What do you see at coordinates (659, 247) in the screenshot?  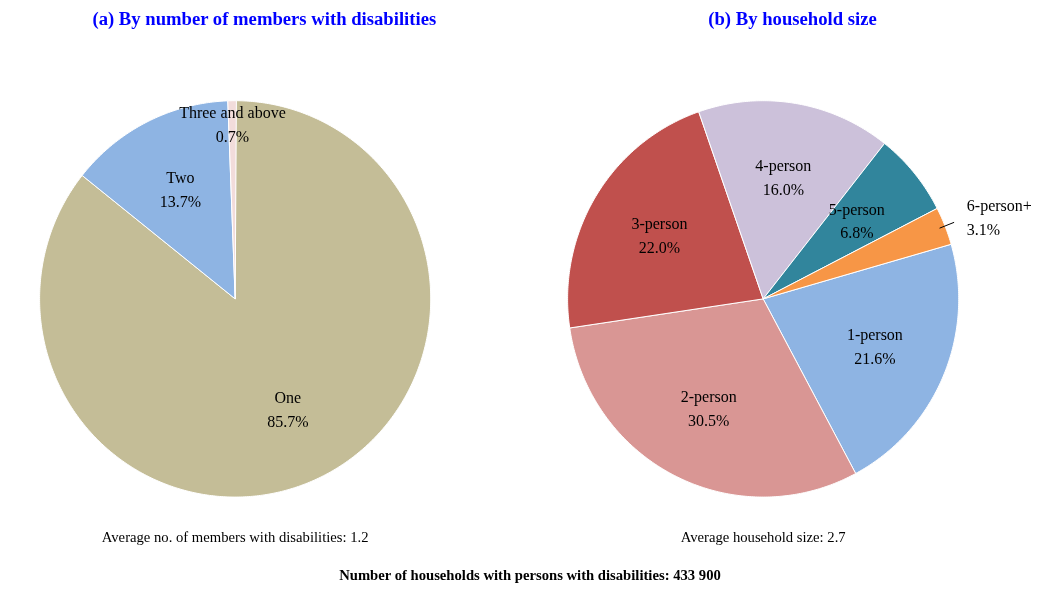 I see `data-label: 22.0%` at bounding box center [659, 247].